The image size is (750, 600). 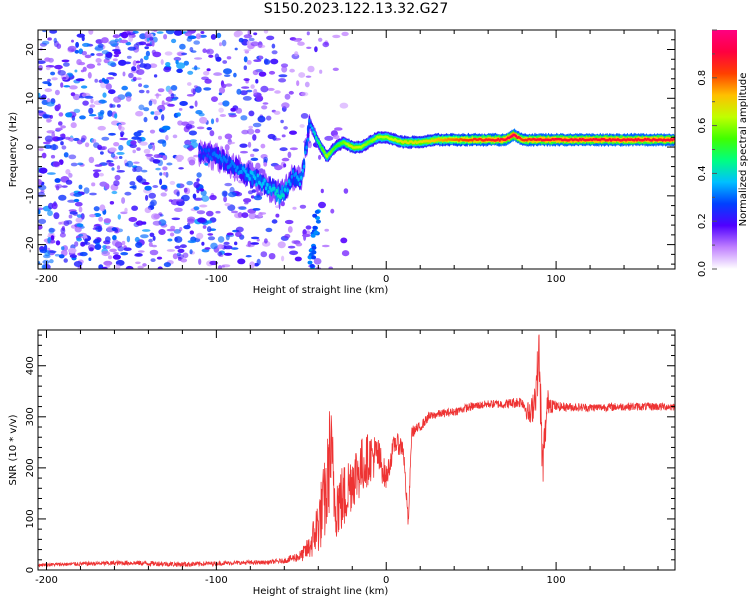 I want to click on heatmap-y-tick-label: 0, so click(x=30, y=147).